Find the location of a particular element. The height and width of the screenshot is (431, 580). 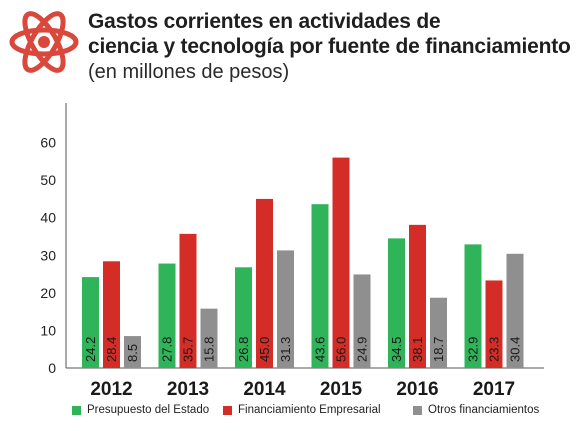

x-tick-label: 2017 is located at coordinates (494, 389).